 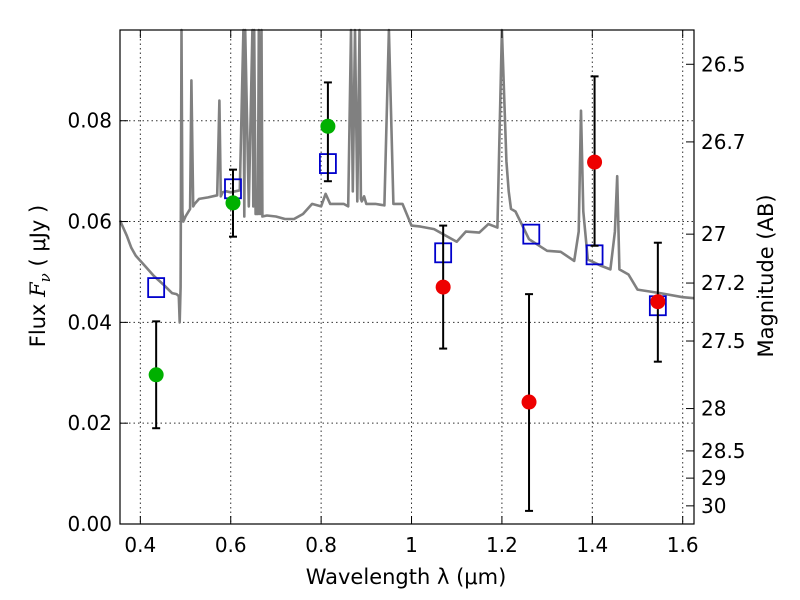 I want to click on x-tick-label: 1.6, so click(x=683, y=545).